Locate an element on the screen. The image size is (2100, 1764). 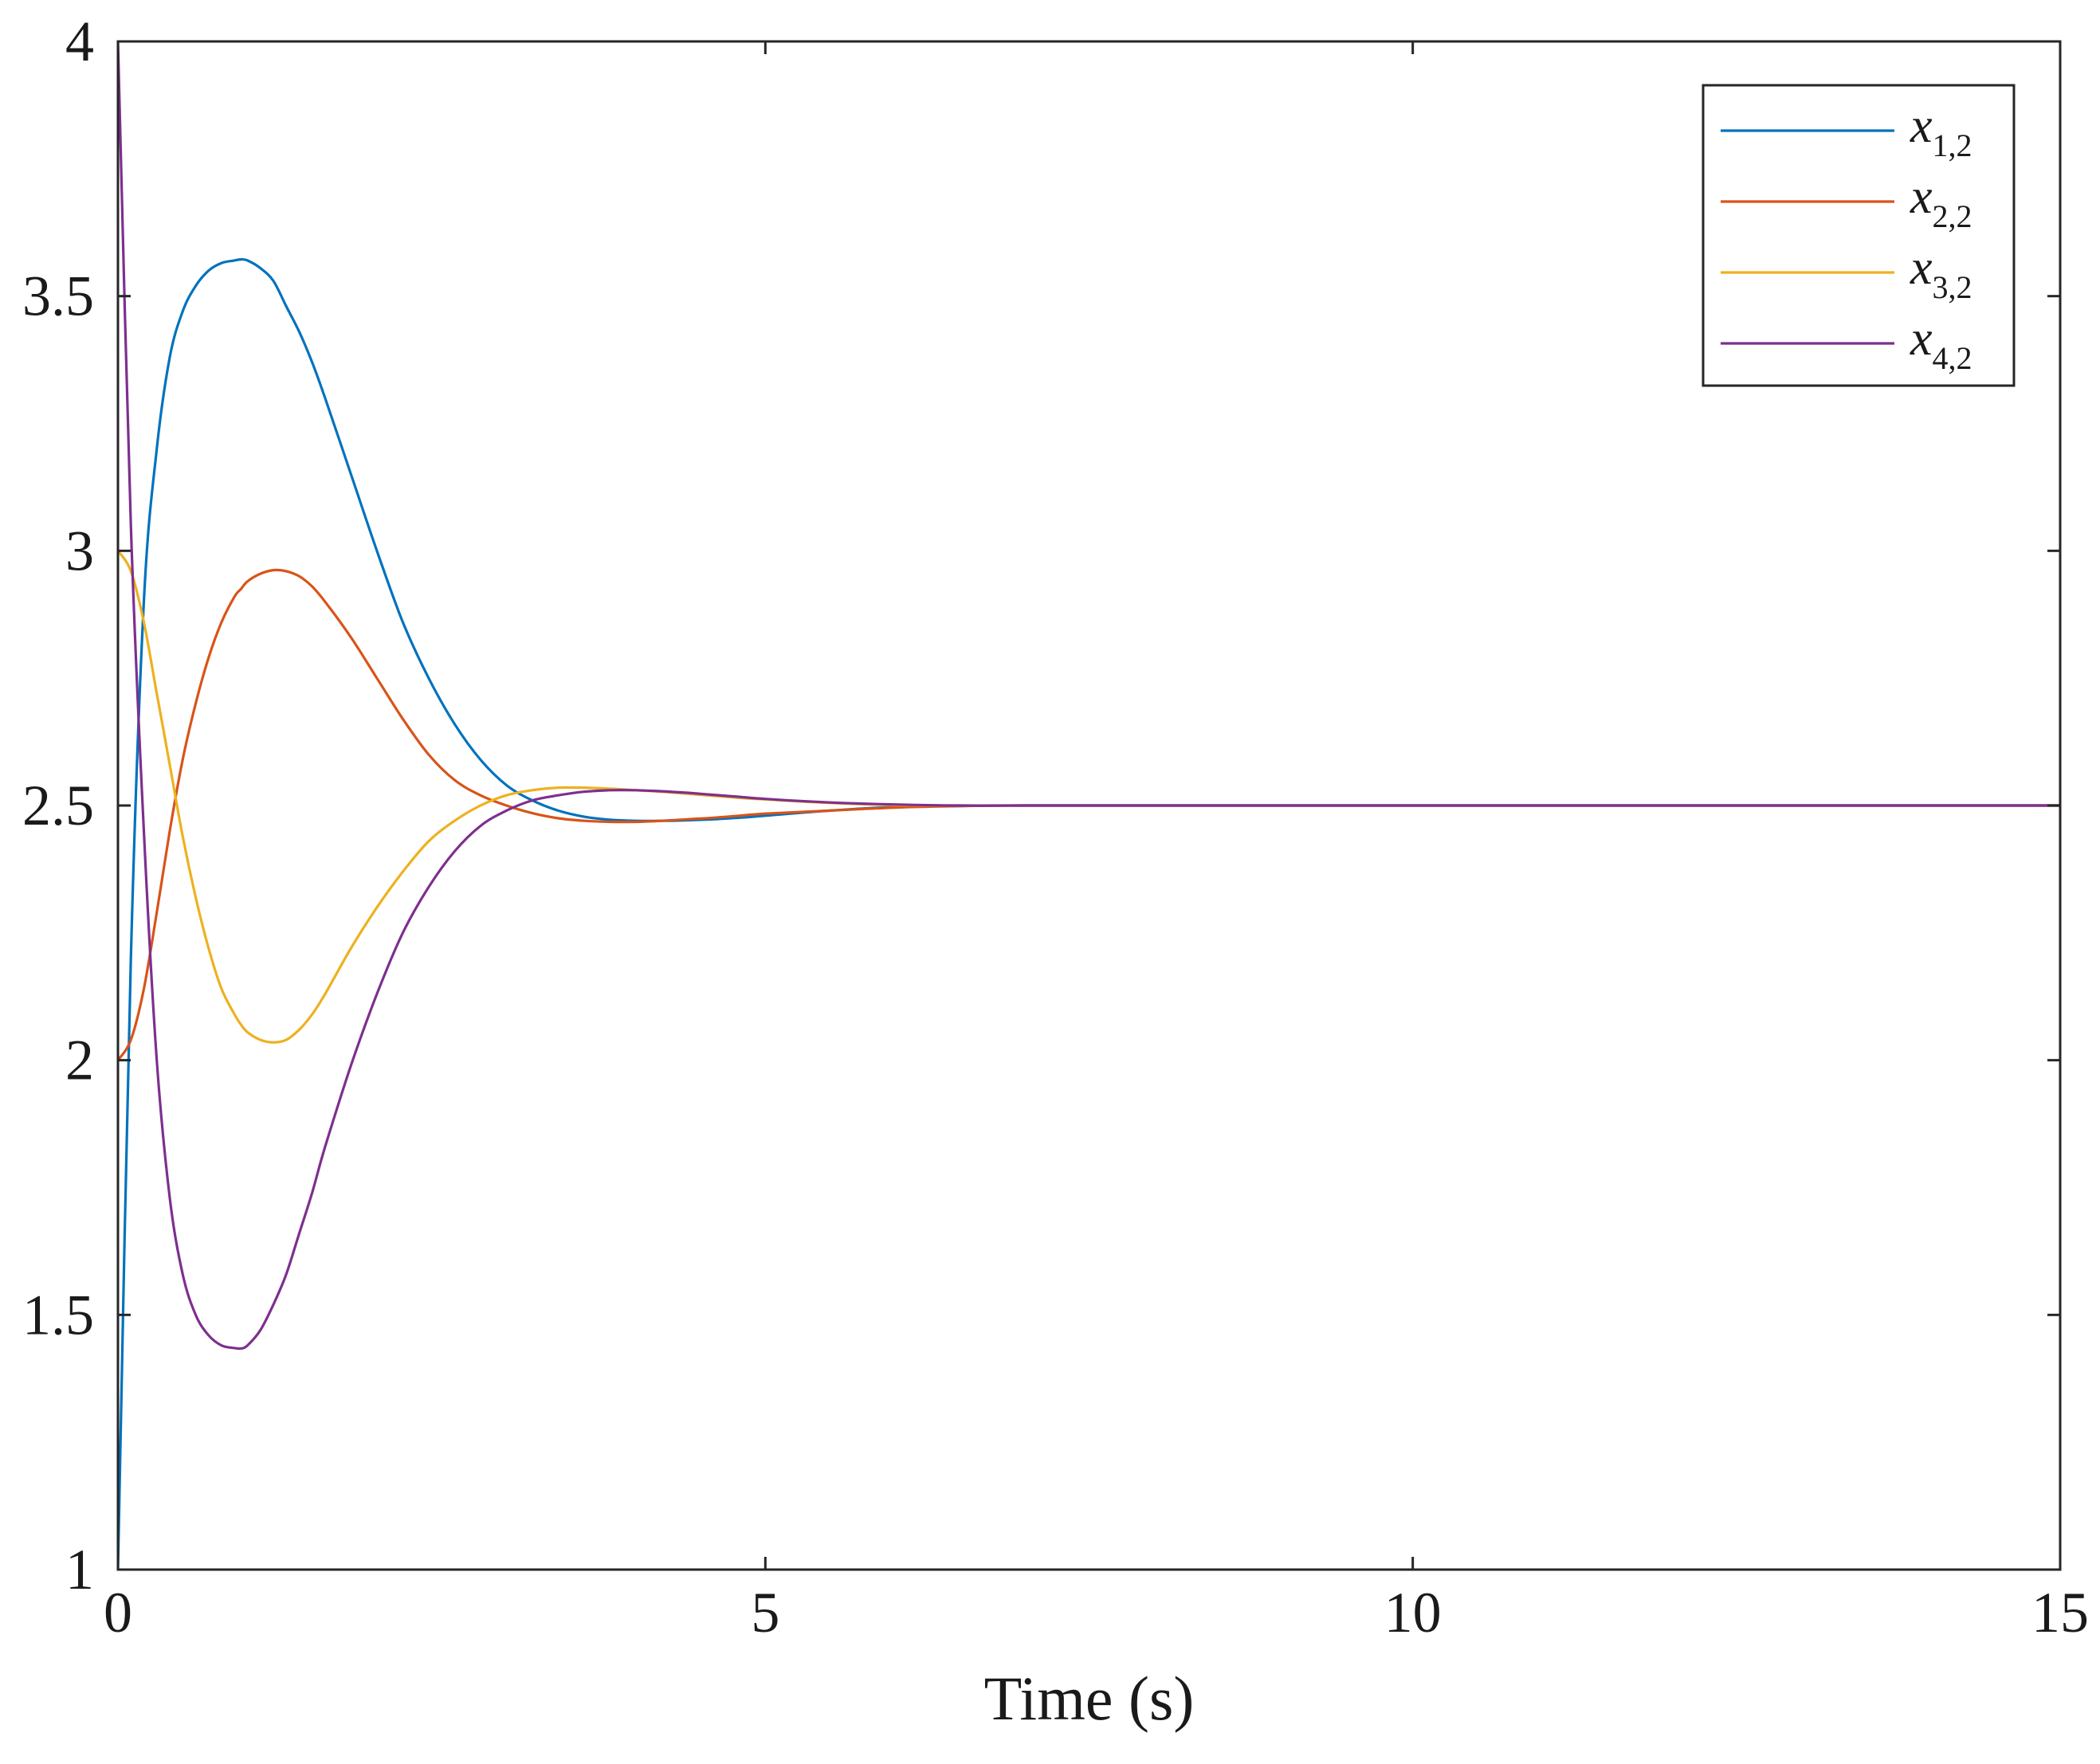
x-tick-label: 10 is located at coordinates (1413, 1612).